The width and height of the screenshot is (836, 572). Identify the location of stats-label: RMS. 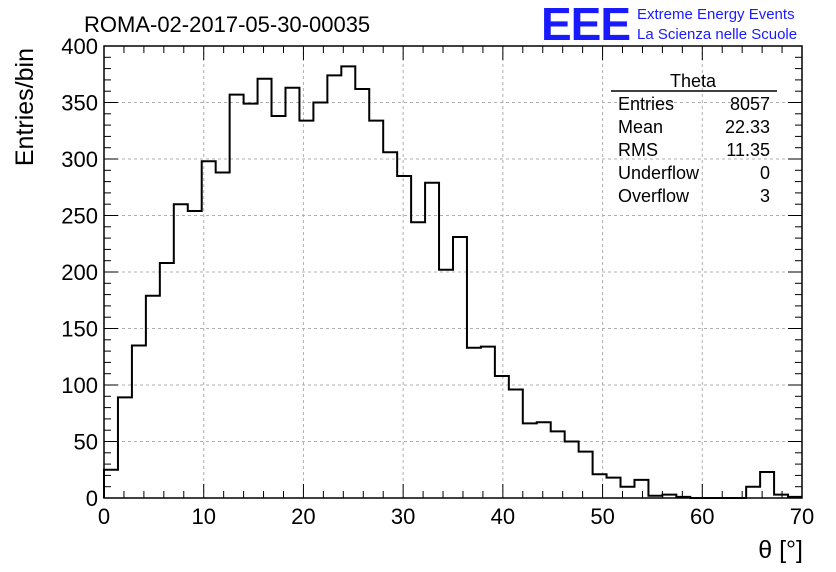
(638, 150).